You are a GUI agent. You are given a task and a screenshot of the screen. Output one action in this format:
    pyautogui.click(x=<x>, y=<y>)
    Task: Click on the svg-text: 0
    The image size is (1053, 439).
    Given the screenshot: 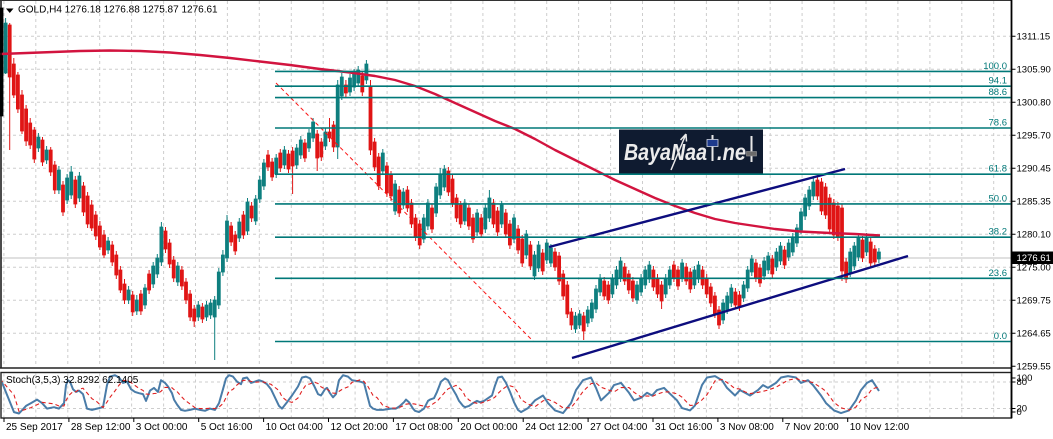 What is the action you would take?
    pyautogui.click(x=1019, y=412)
    